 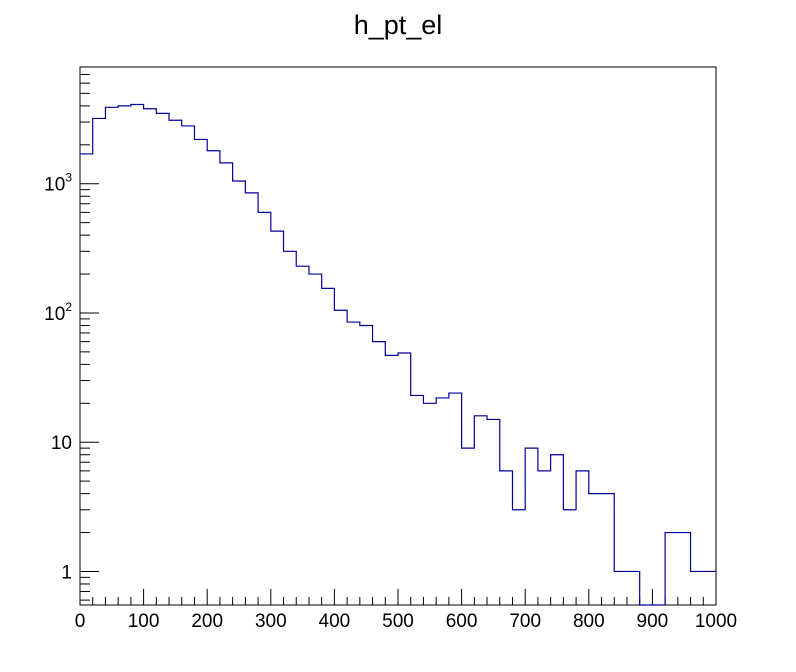 I want to click on y-tick-label: 10², so click(x=58, y=312).